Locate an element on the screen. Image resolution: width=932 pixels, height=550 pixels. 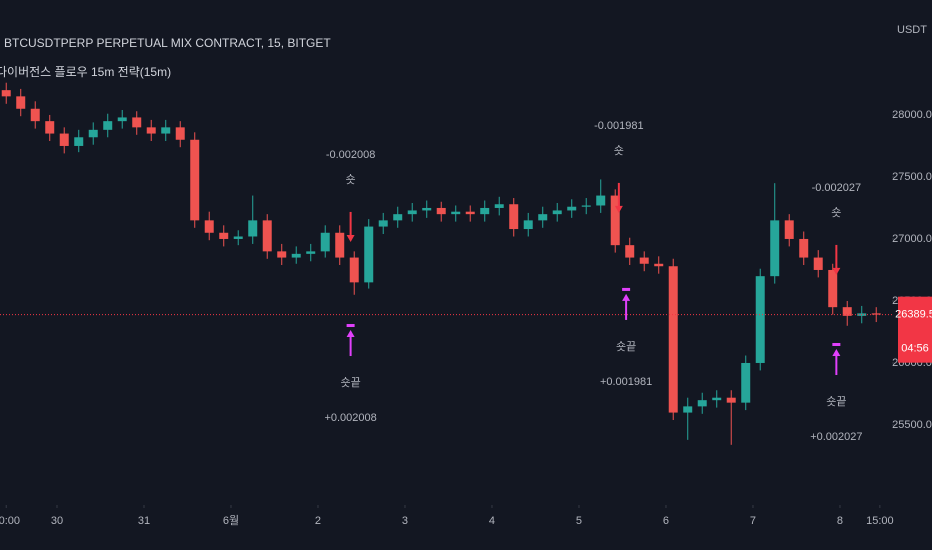
exit-value: +0.001981 is located at coordinates (626, 382).